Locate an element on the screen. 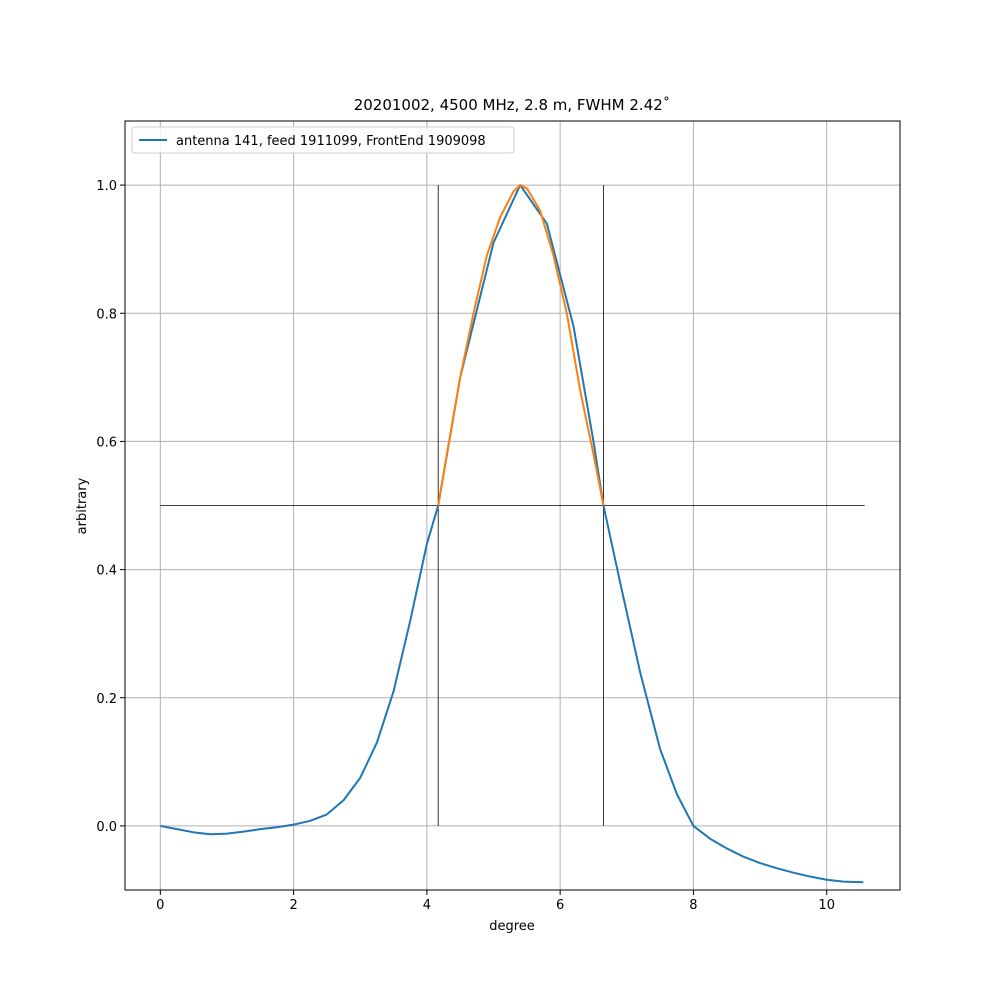 The height and width of the screenshot is (1000, 1000). y-tick-label: 0.0 is located at coordinates (106, 827).